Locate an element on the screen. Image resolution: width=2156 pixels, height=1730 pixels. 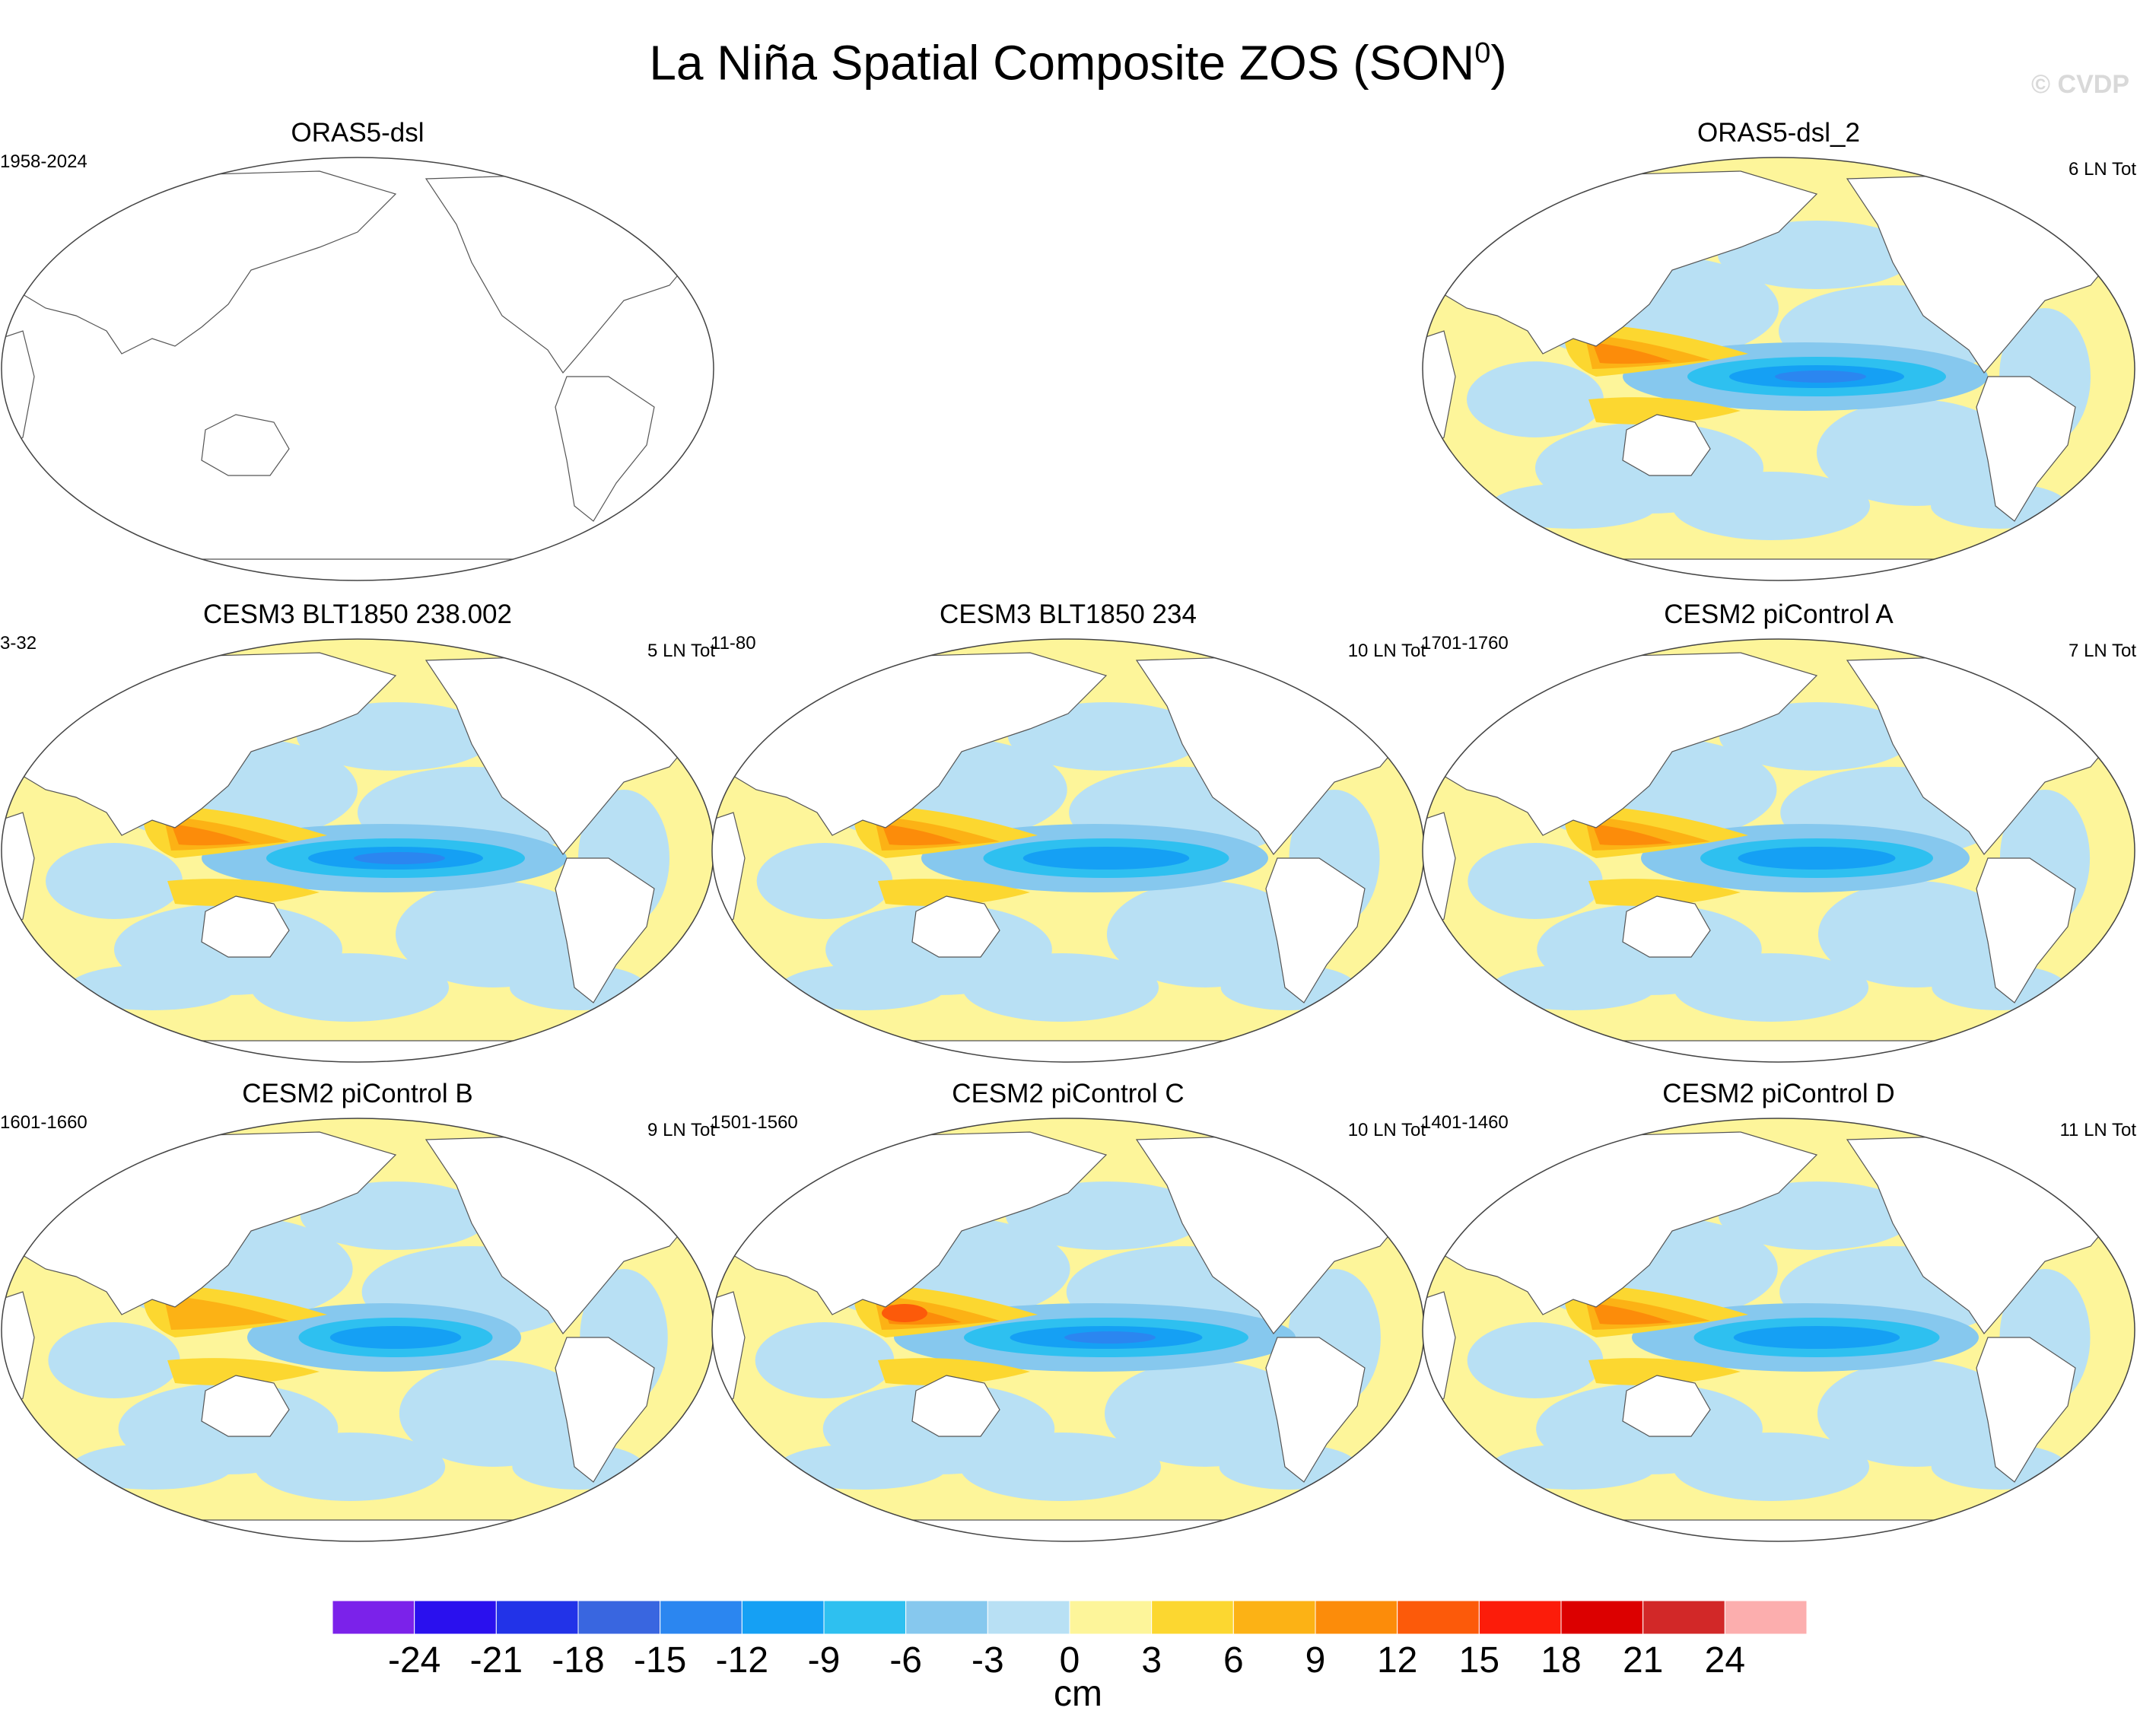
panel-title: CESM2 piControl B is located at coordinates (358, 1093).